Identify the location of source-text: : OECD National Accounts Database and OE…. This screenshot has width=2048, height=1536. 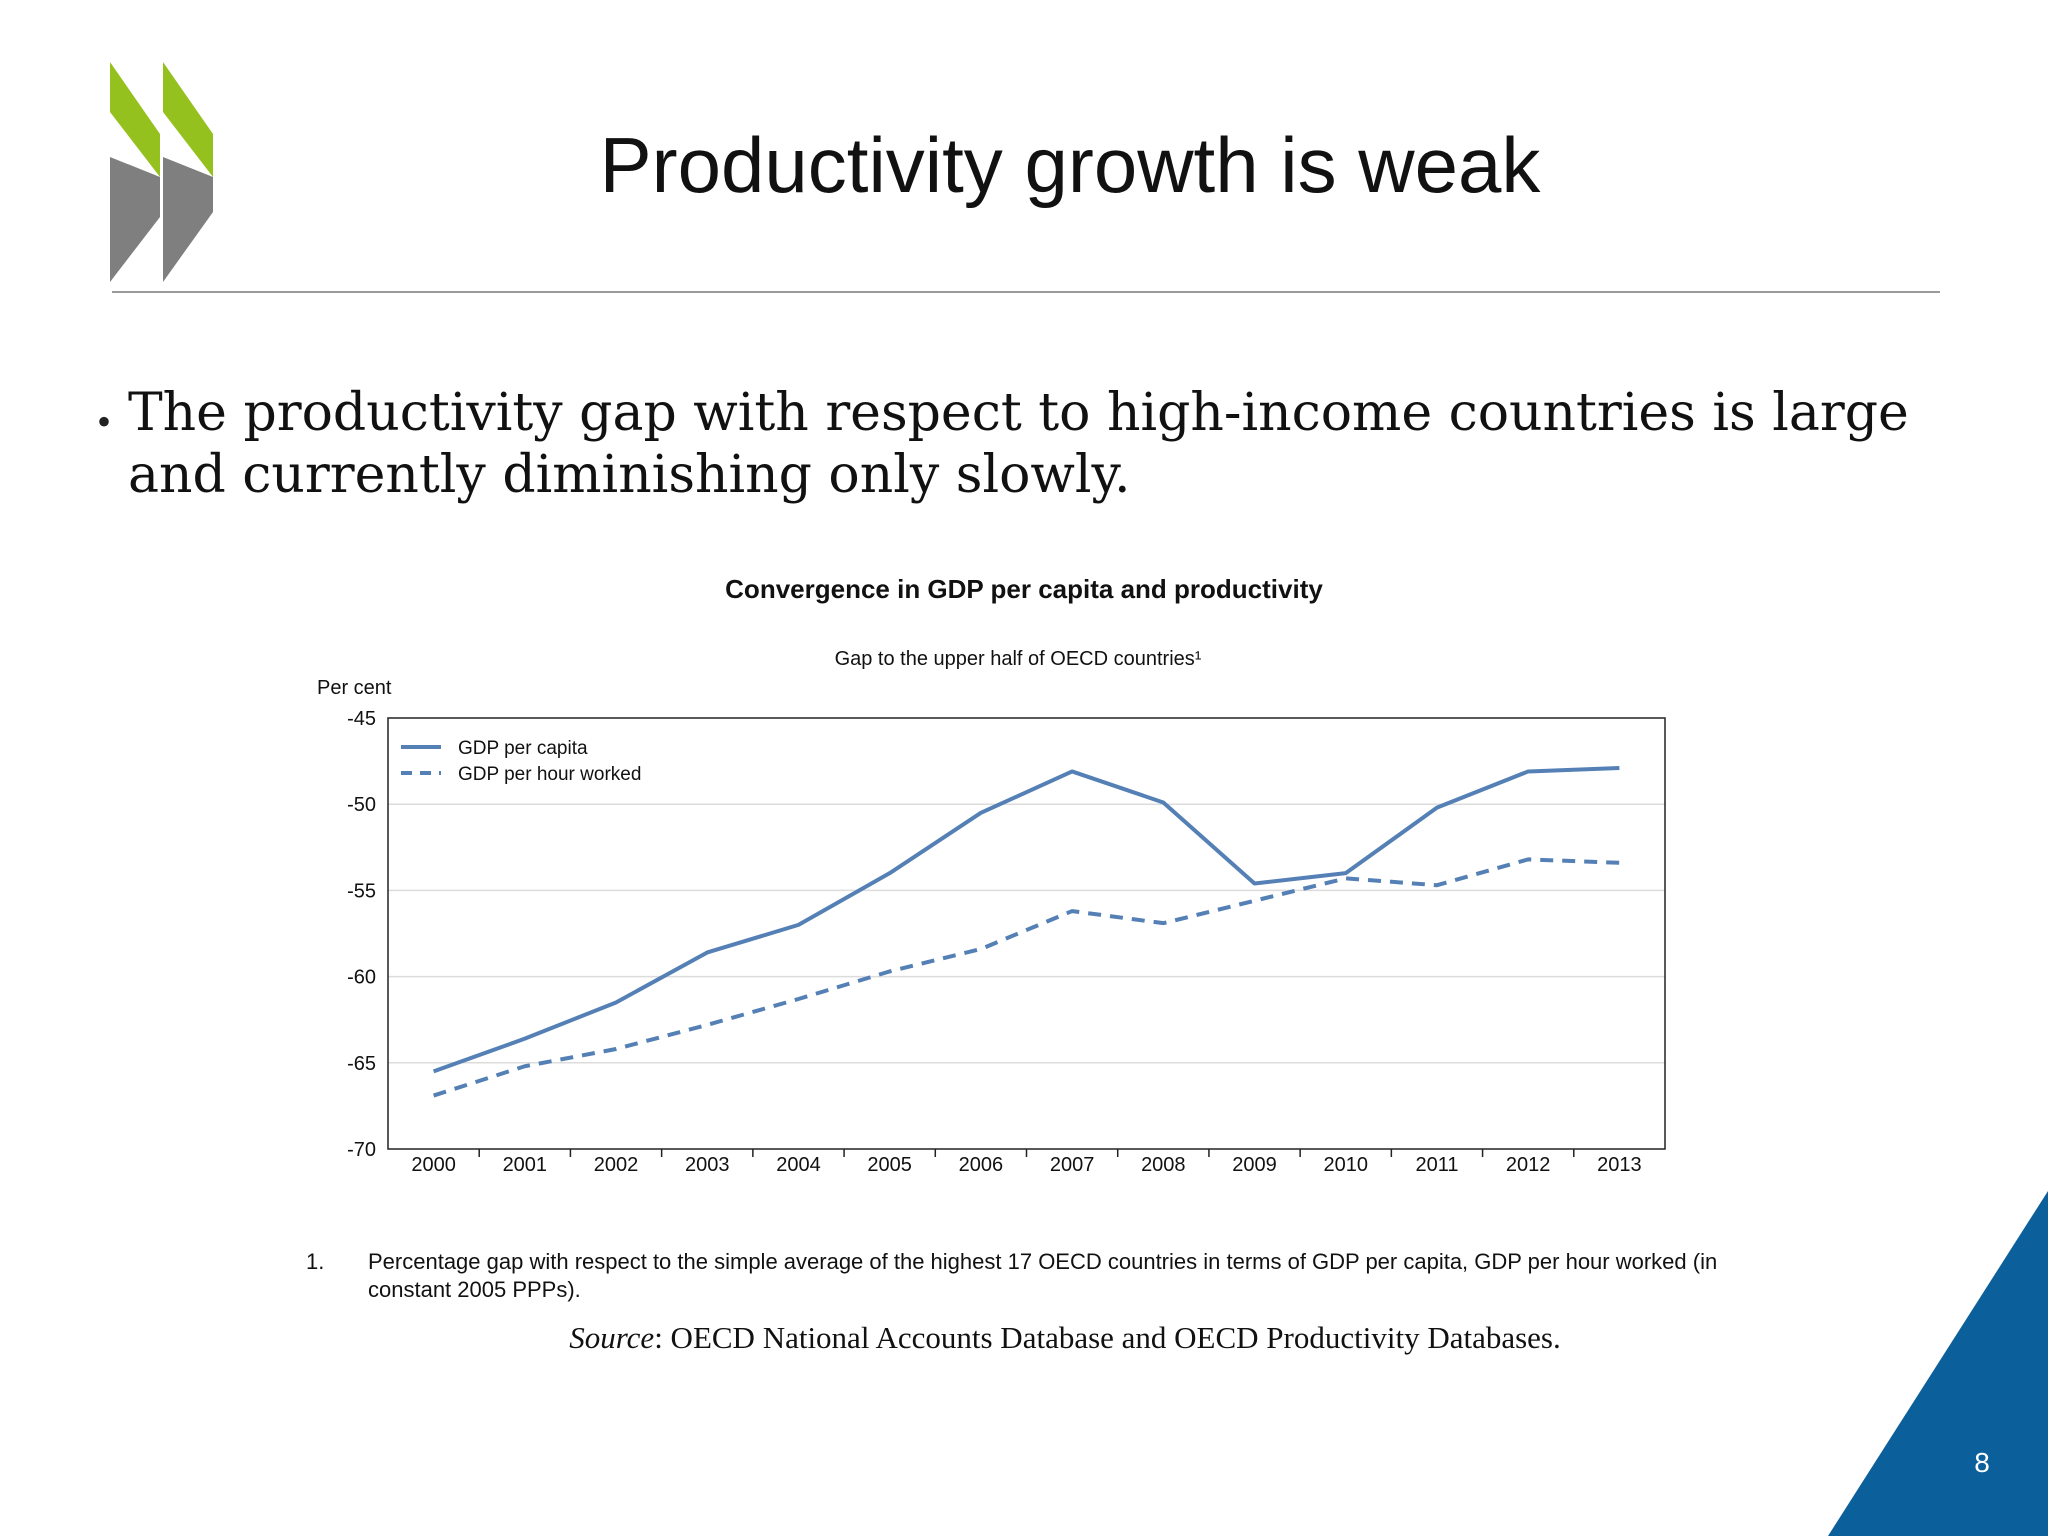
(1107, 1337).